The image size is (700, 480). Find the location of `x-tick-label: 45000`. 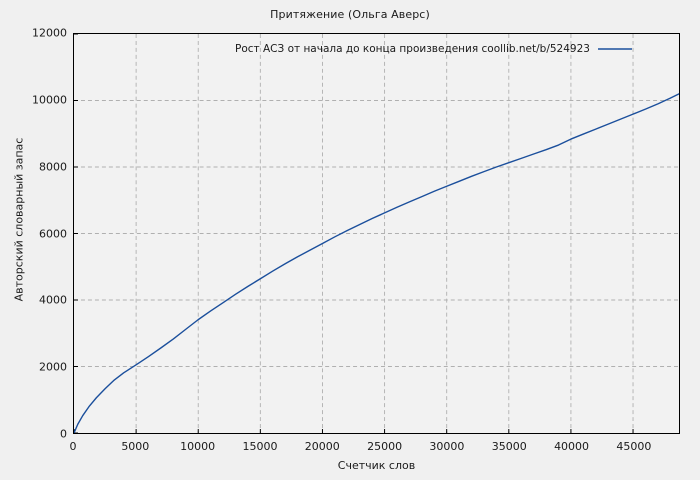

x-tick-label: 45000 is located at coordinates (634, 446).